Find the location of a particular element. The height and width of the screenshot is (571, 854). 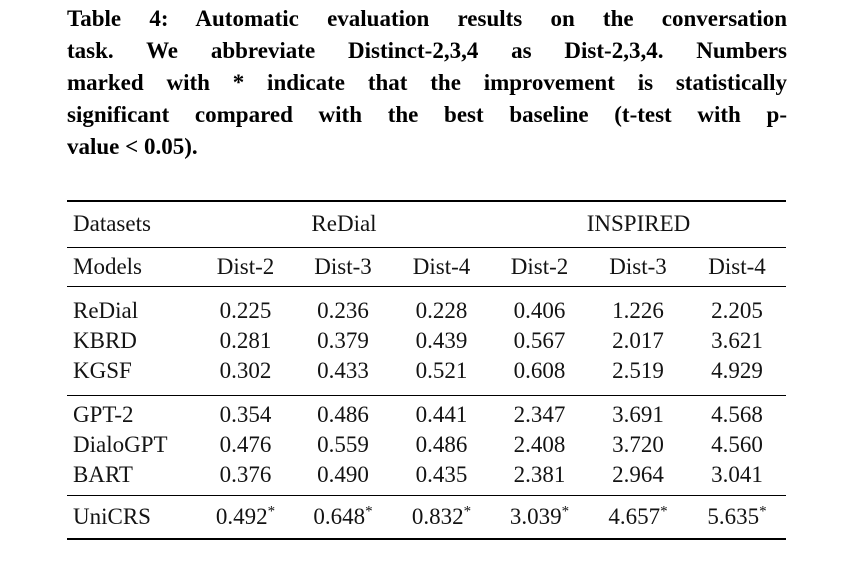

model-name-cell: BART is located at coordinates (103, 474).